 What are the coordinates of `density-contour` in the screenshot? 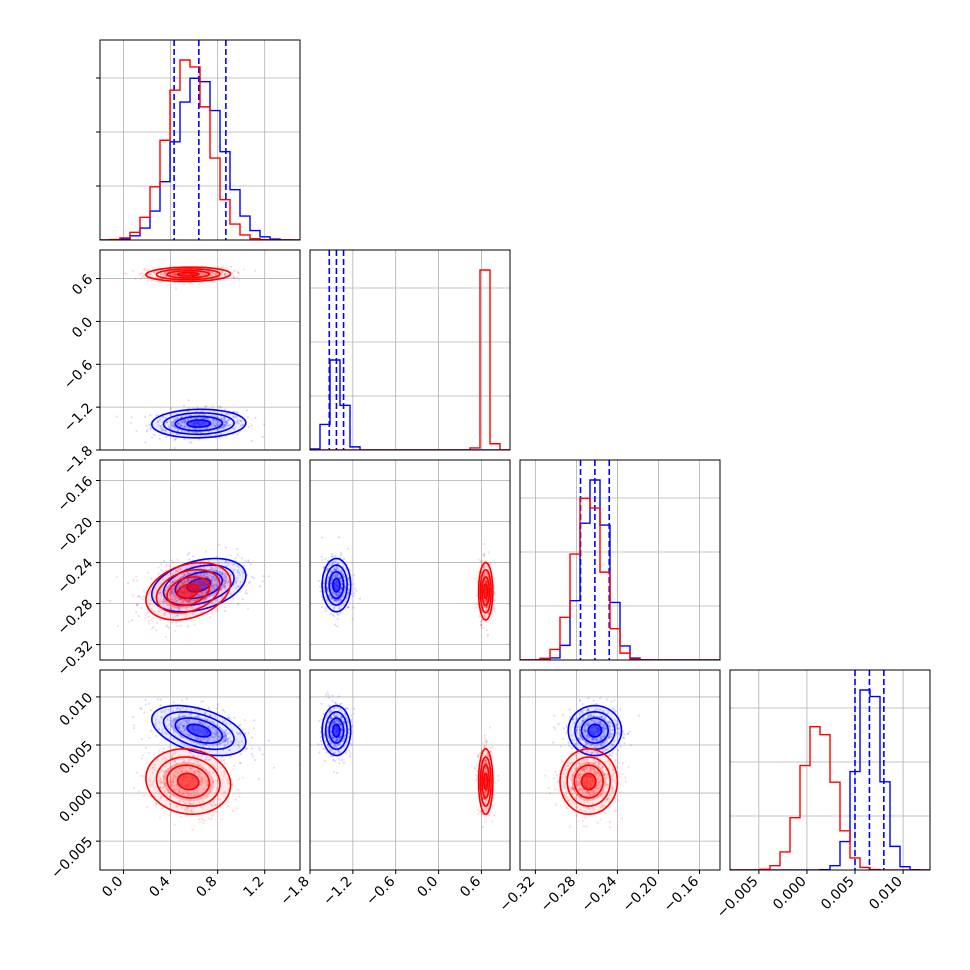 It's located at (199, 730).